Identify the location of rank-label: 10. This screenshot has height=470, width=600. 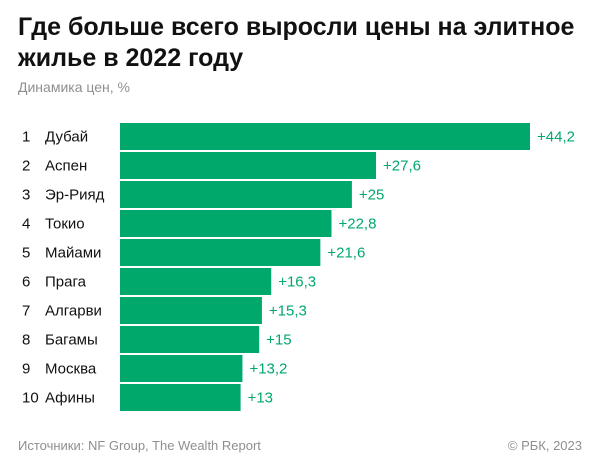
(30, 398).